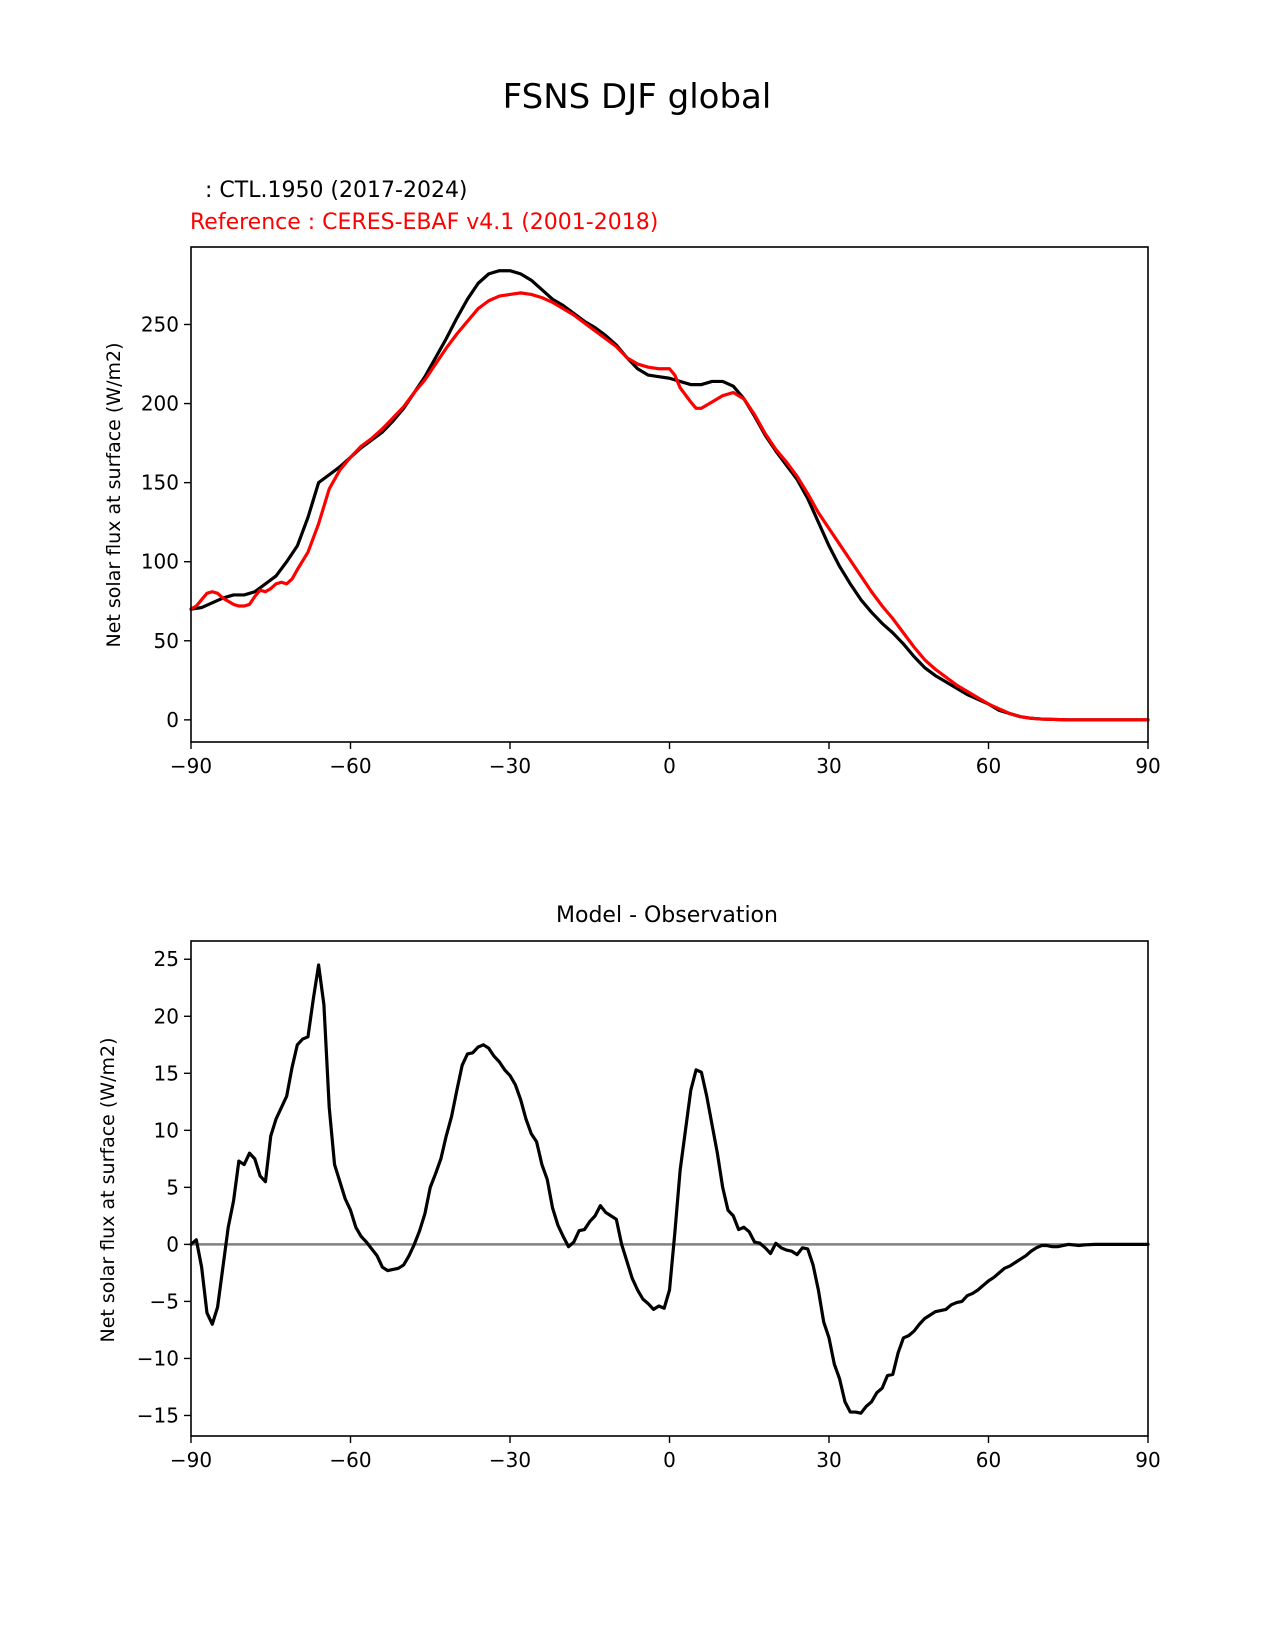 The image size is (1275, 1650). What do you see at coordinates (172, 1187) in the screenshot?
I see `y-tick-label: 5` at bounding box center [172, 1187].